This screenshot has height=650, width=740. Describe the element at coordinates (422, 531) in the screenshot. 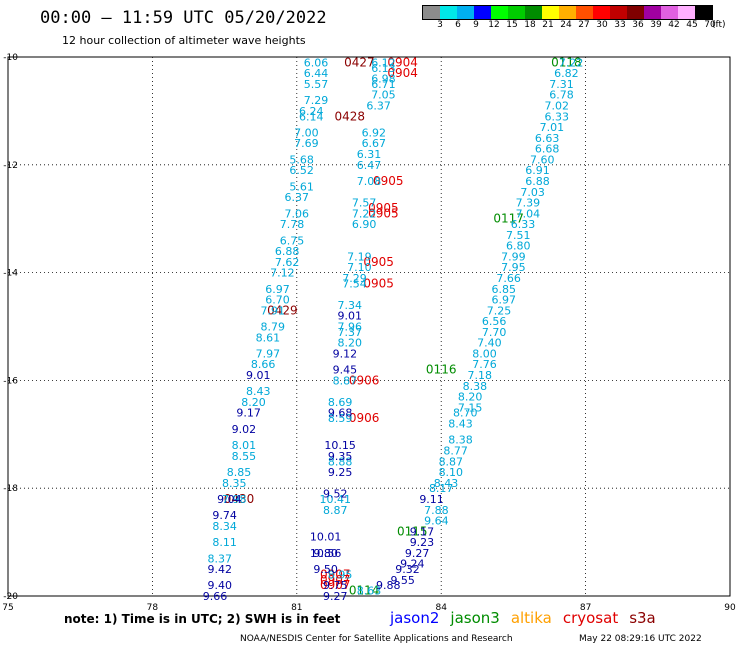

I see `data-point-label: 9.17` at that location.